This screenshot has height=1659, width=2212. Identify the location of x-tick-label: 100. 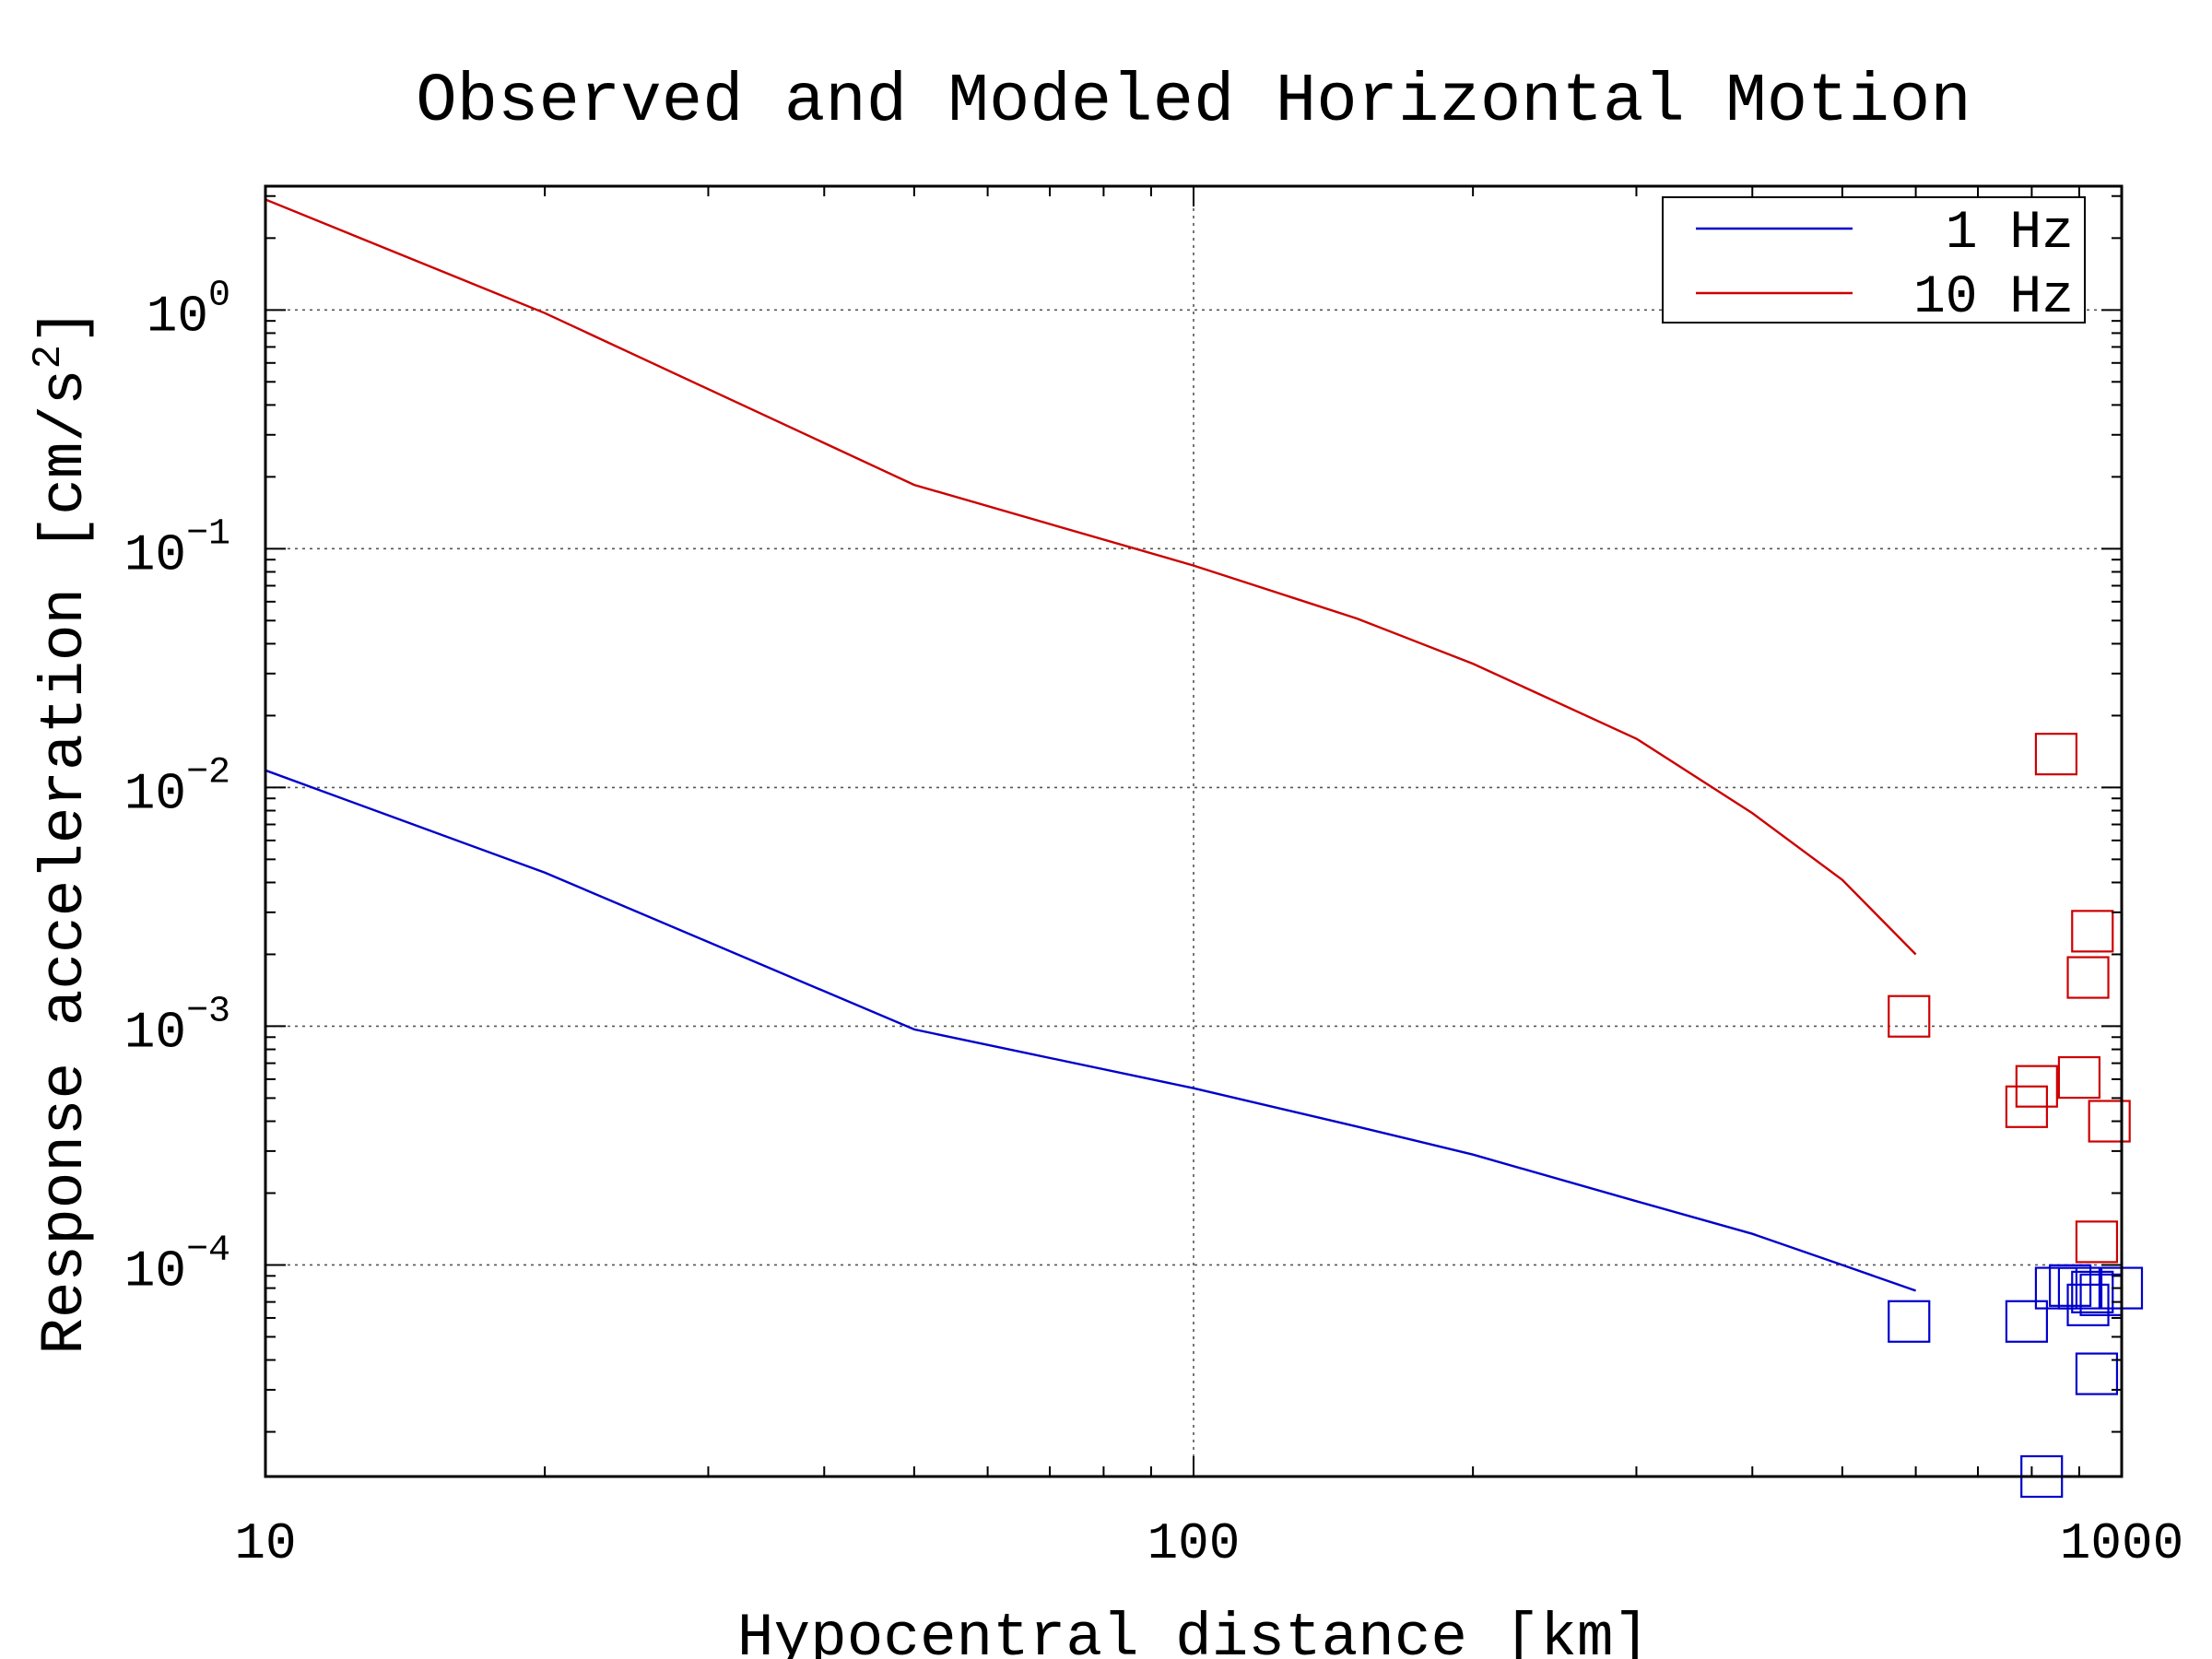
(1194, 1543).